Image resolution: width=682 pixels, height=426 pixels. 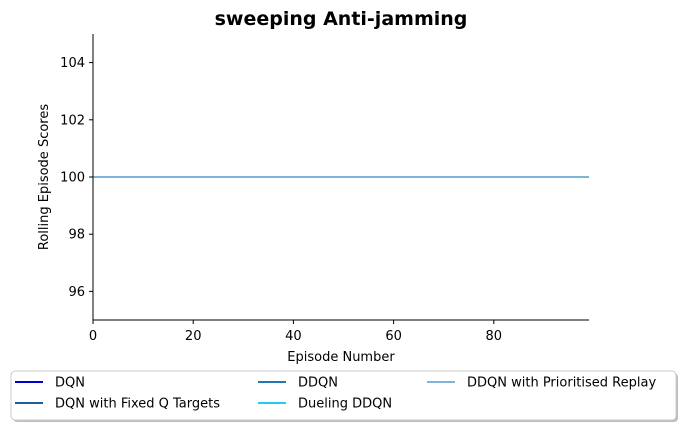 I want to click on legend-label-3: Dueling DDQN, so click(x=345, y=404).